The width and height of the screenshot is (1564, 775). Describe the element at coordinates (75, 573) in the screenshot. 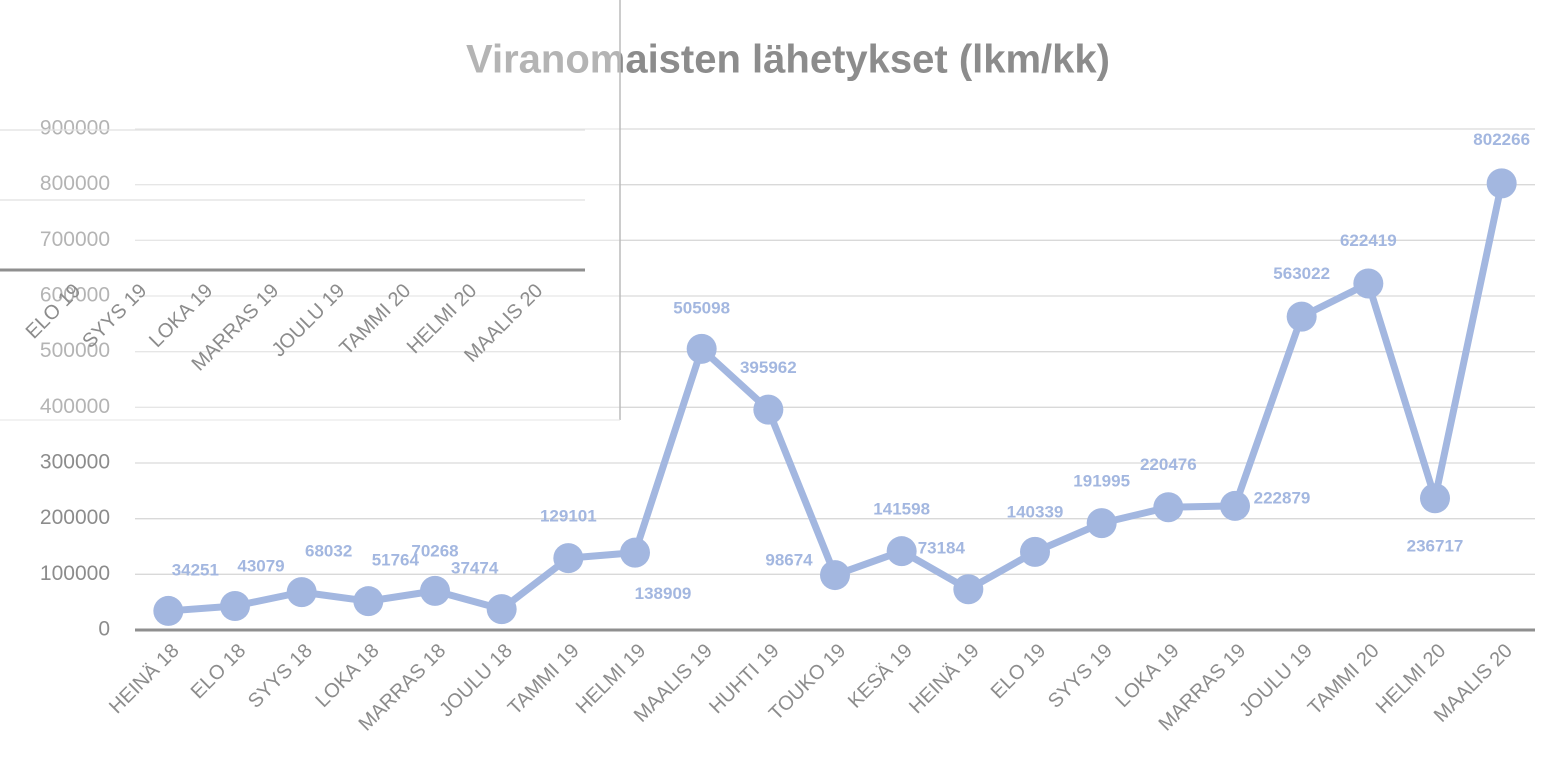

I see `y-tick-label: 100000` at that location.